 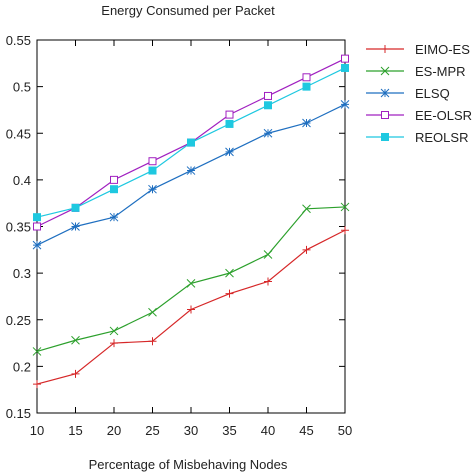 What do you see at coordinates (440, 71) in the screenshot?
I see `legend-label: ES-MPR` at bounding box center [440, 71].